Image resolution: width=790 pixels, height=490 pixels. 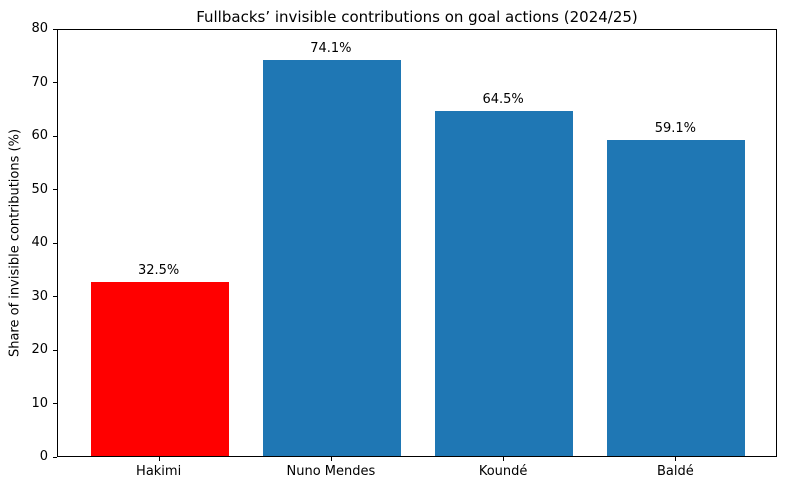 What do you see at coordinates (43, 456) in the screenshot?
I see `y-tick-label: 0` at bounding box center [43, 456].